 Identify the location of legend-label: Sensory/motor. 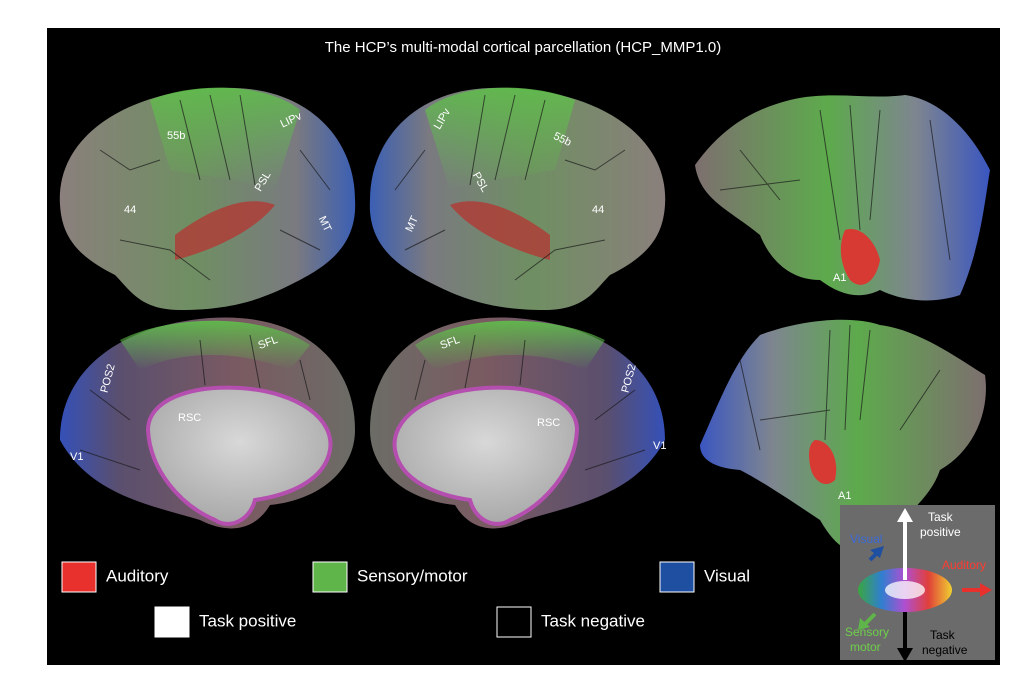
(412, 575).